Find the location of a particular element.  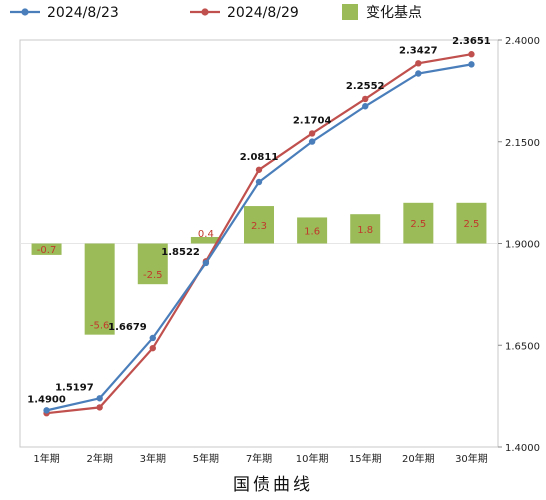

x-tick-label: 1年期 is located at coordinates (46, 458).